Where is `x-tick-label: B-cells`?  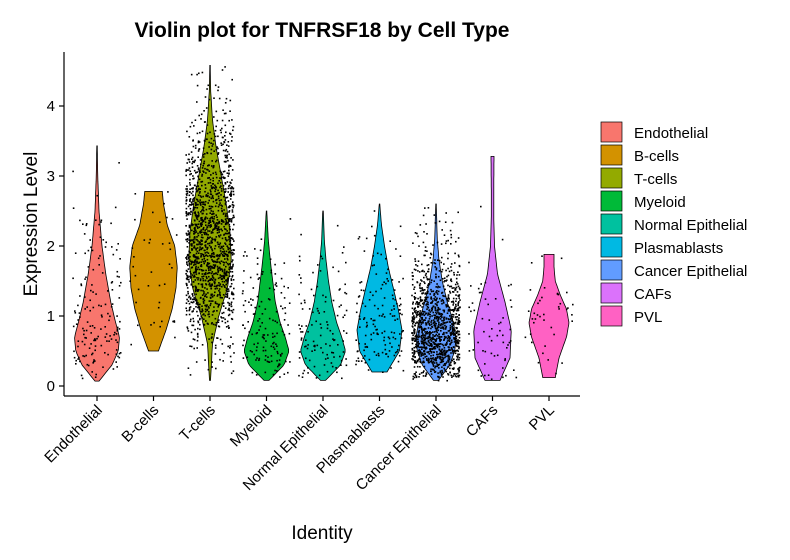
x-tick-label: B-cells is located at coordinates (140, 424).